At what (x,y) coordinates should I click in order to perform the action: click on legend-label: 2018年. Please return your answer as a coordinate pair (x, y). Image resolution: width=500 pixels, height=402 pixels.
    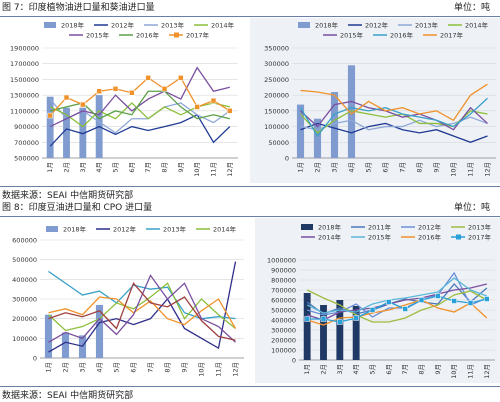
    Looking at the image, I should click on (327, 25).